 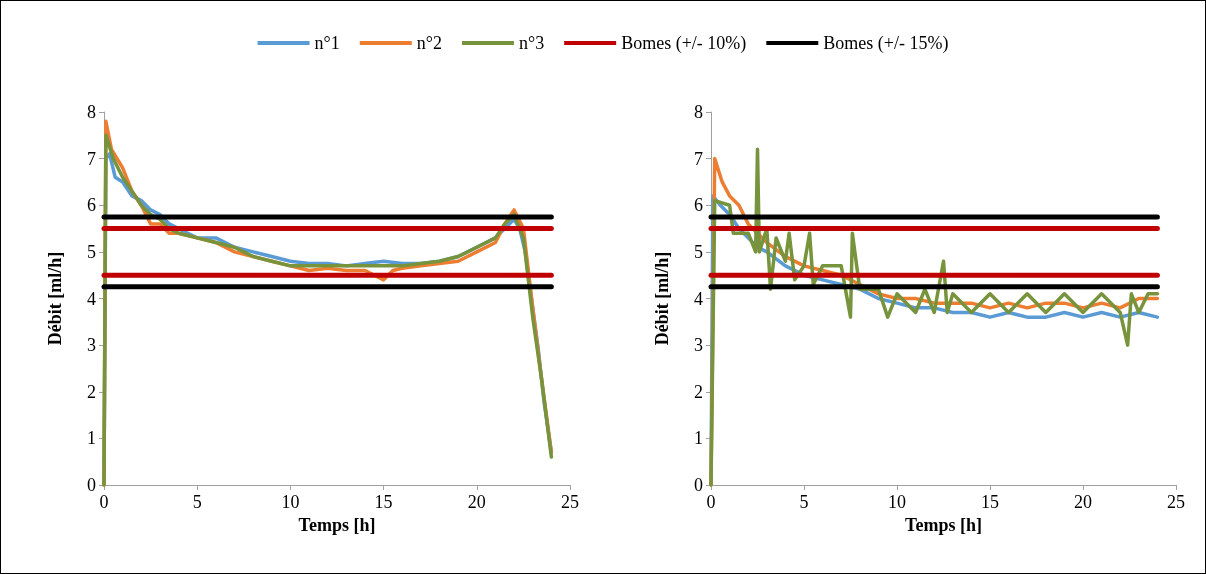 I want to click on legend-label: n°1, so click(x=327, y=43).